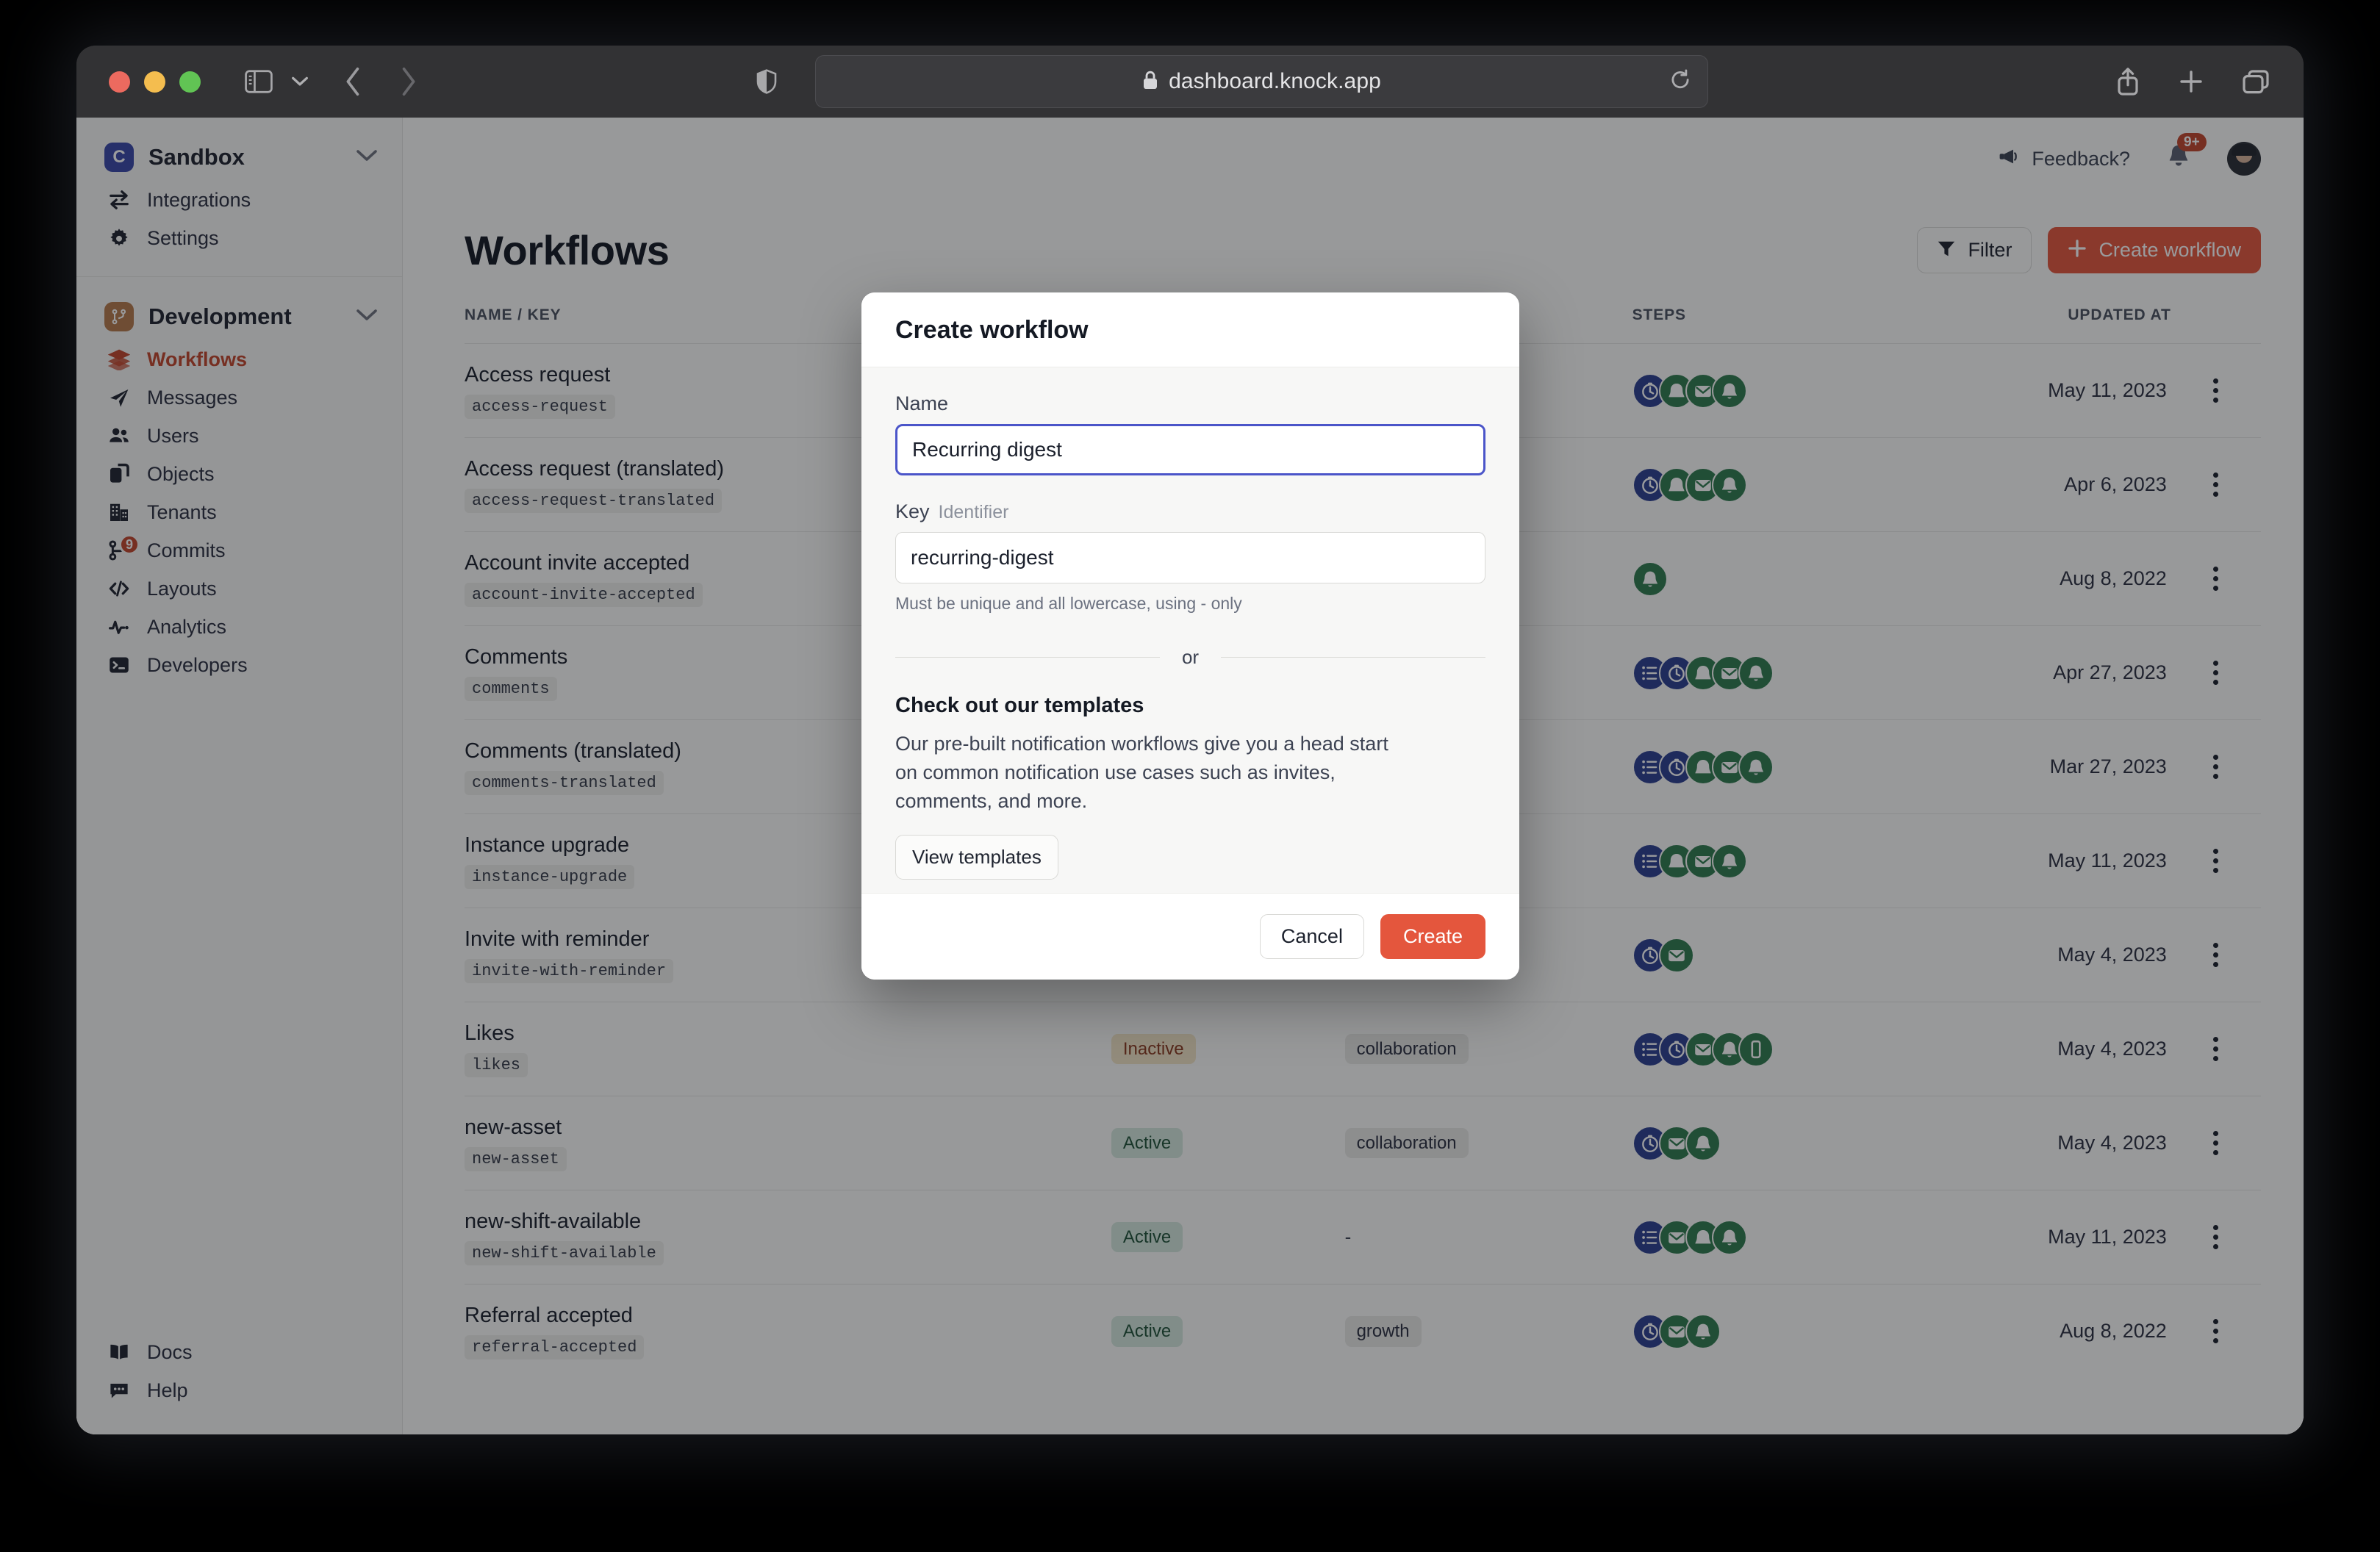 The image size is (2380, 1552). What do you see at coordinates (976, 858) in the screenshot?
I see `view-templates-button: View templates` at bounding box center [976, 858].